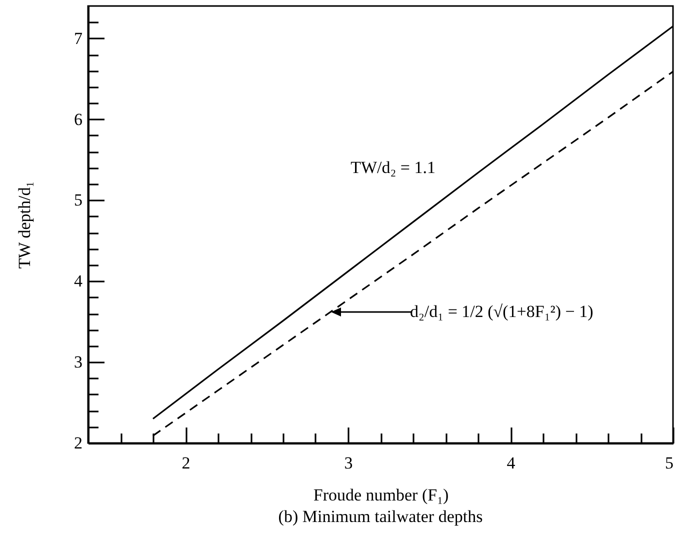 Image resolution: width=682 pixels, height=533 pixels. What do you see at coordinates (78, 119) in the screenshot?
I see `y-tick-label: 6` at bounding box center [78, 119].